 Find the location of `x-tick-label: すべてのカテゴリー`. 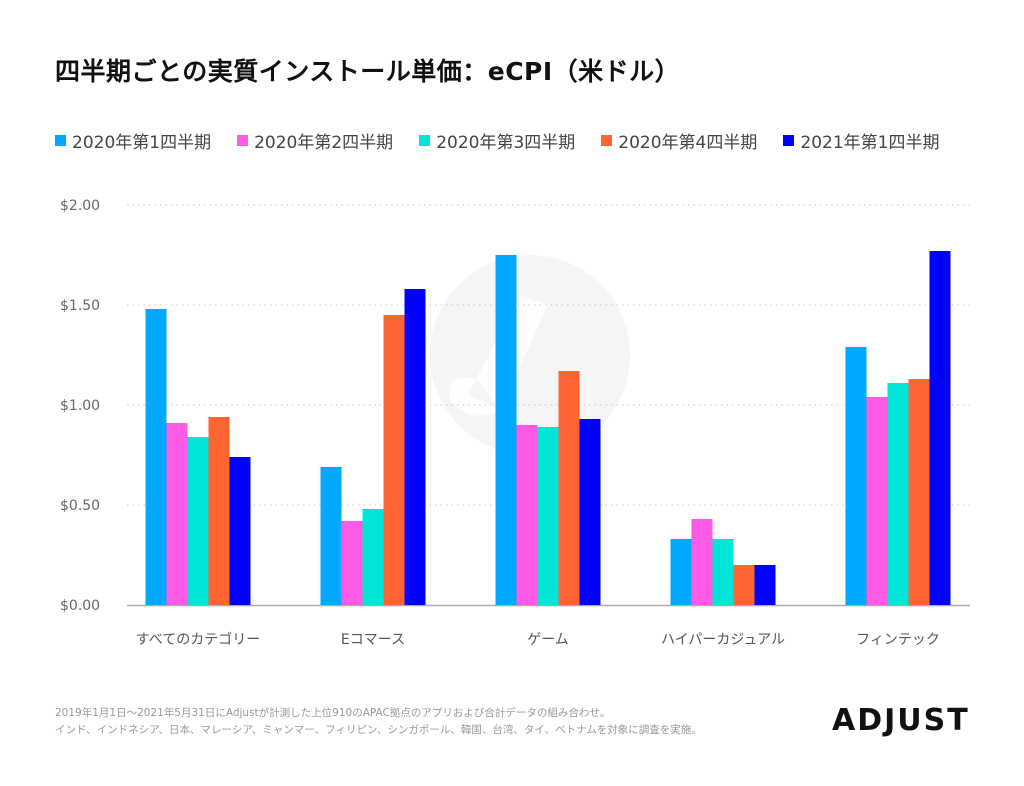

x-tick-label: すべてのカテゴリー is located at coordinates (198, 639).